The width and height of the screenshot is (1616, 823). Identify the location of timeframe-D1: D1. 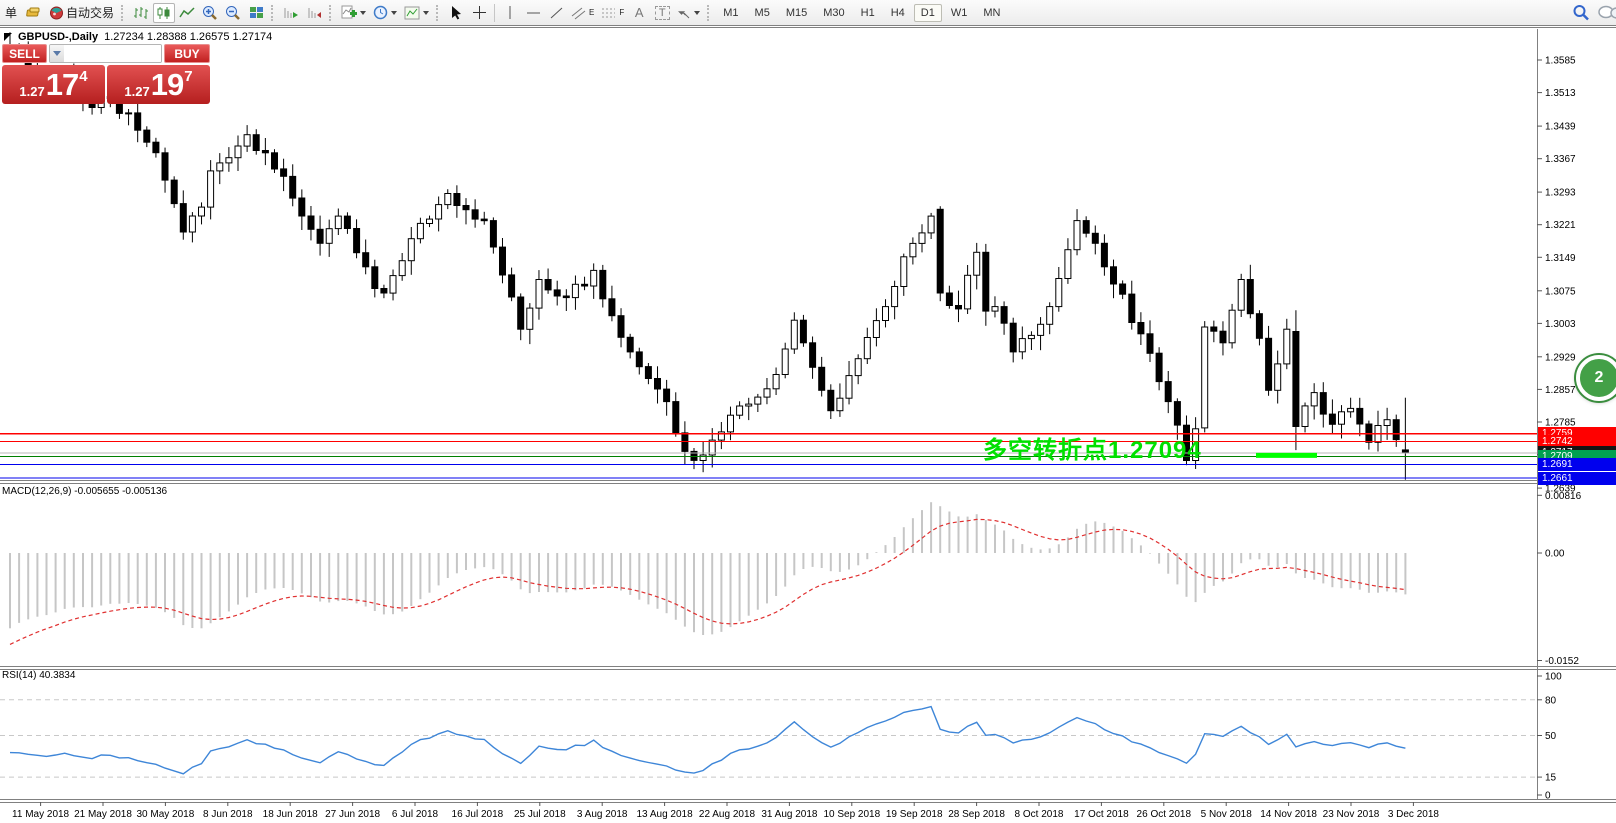
(927, 12).